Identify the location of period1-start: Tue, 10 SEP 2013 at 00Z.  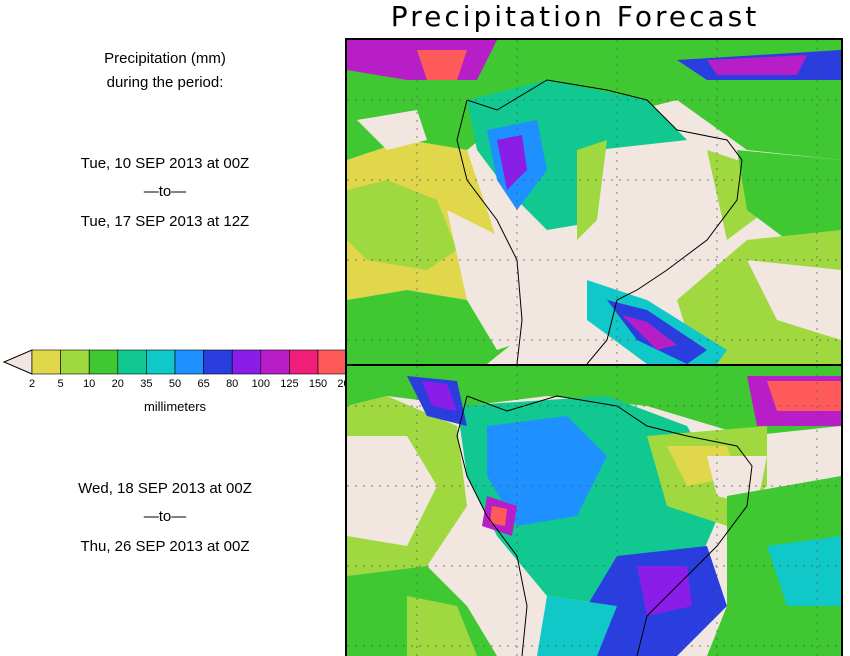
(165, 163).